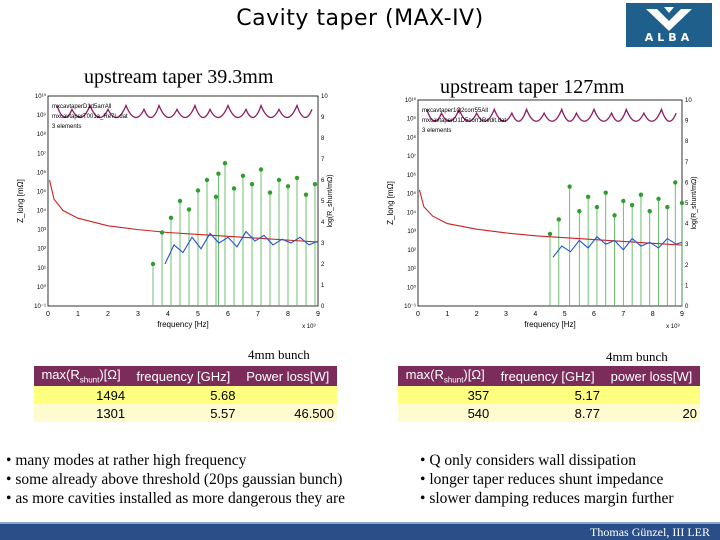 This screenshot has width=720, height=540. I want to click on footer-author: Thomas Günzel, III LER, so click(650, 532).